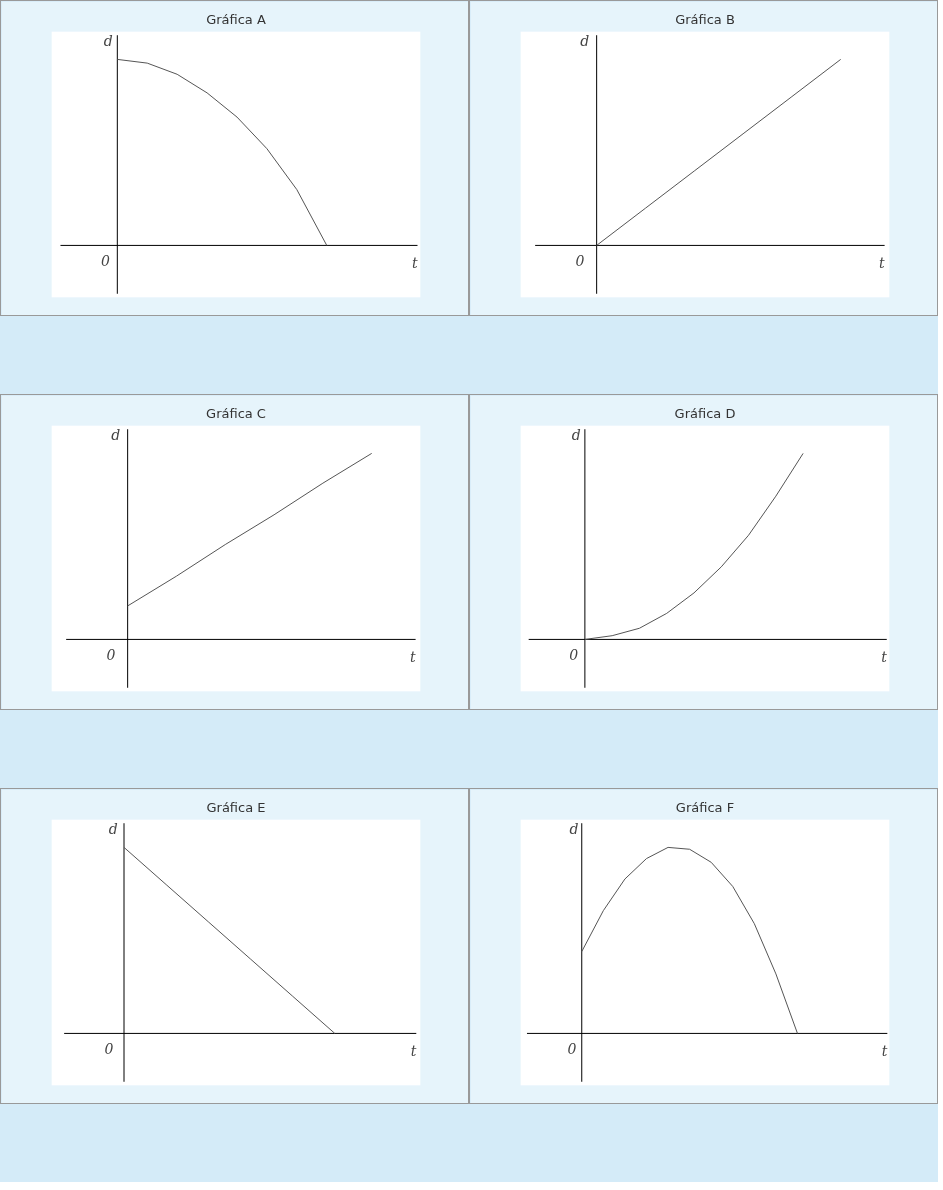 The width and height of the screenshot is (943, 1190). What do you see at coordinates (705, 19) in the screenshot?
I see `chart-title: Gráfica B` at bounding box center [705, 19].